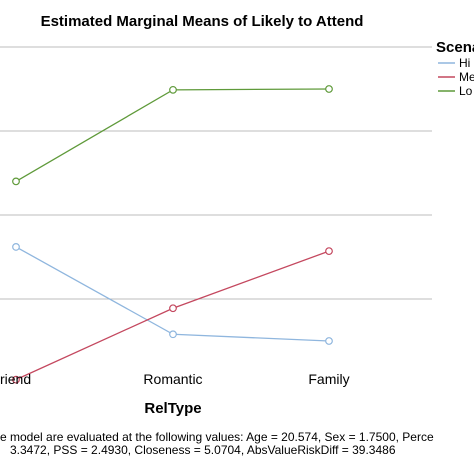  What do you see at coordinates (16, 247) in the screenshot?
I see `data-point-high-friend` at bounding box center [16, 247].